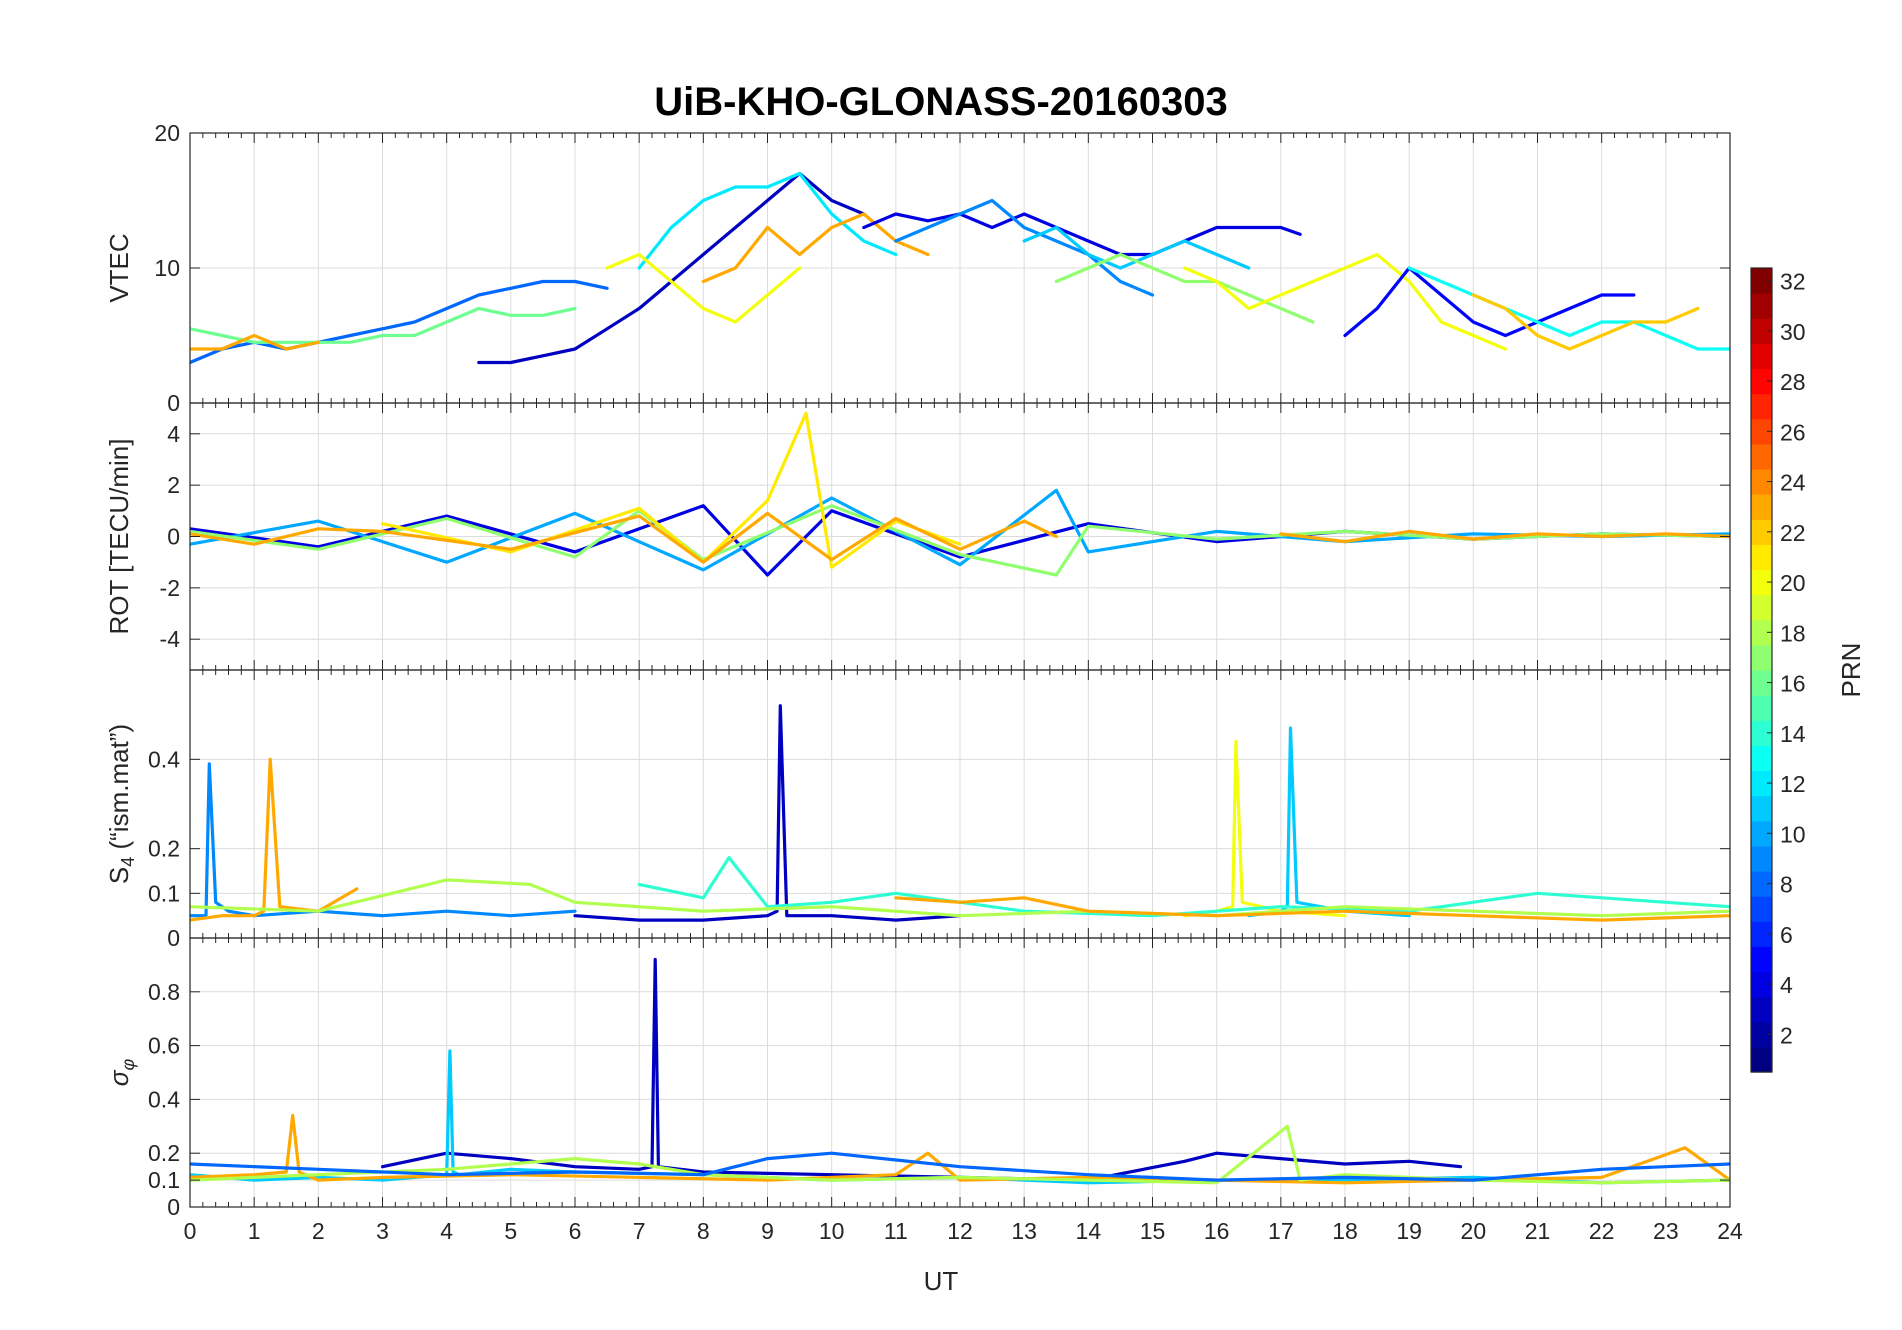 The image size is (1902, 1330). I want to click on x-tick-label: 16, so click(1217, 1231).